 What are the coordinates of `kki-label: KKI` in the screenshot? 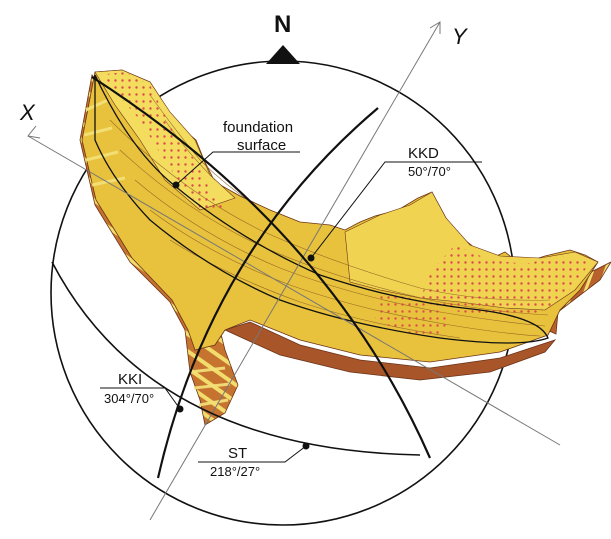 It's located at (130, 379).